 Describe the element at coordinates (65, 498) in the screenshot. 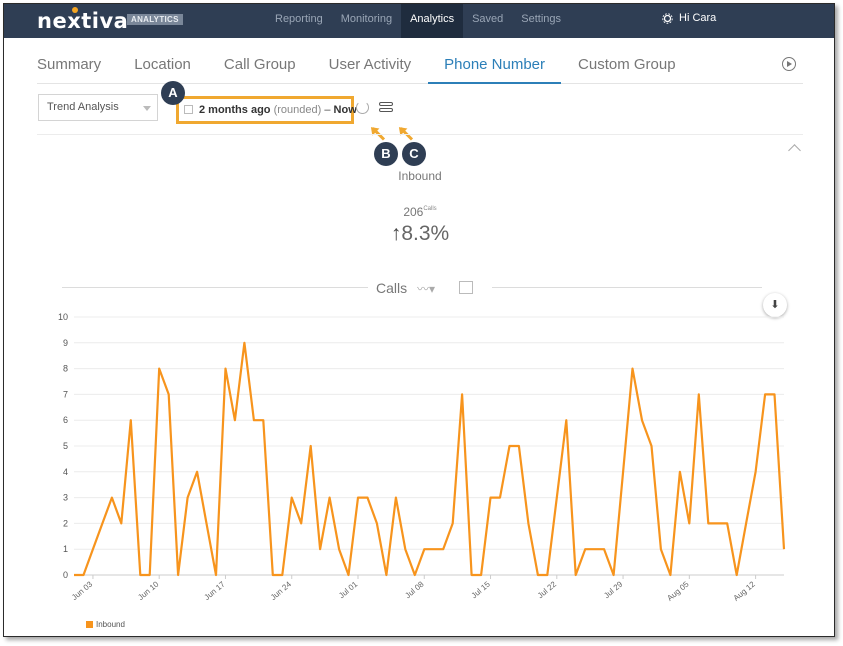

I see `y-tick-label: 3` at that location.